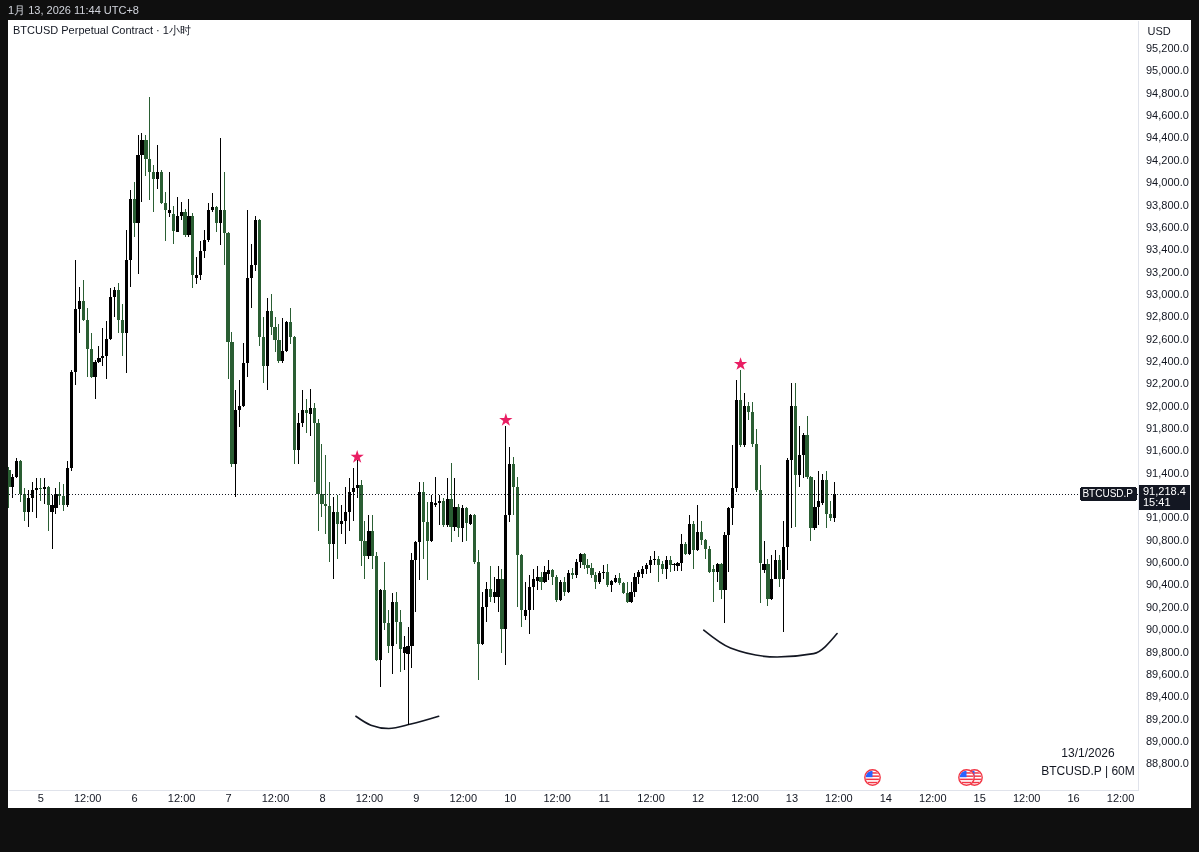 The image size is (1199, 852). Describe the element at coordinates (1167, 70) in the screenshot. I see `y-tick-label: 95,000.0` at that location.